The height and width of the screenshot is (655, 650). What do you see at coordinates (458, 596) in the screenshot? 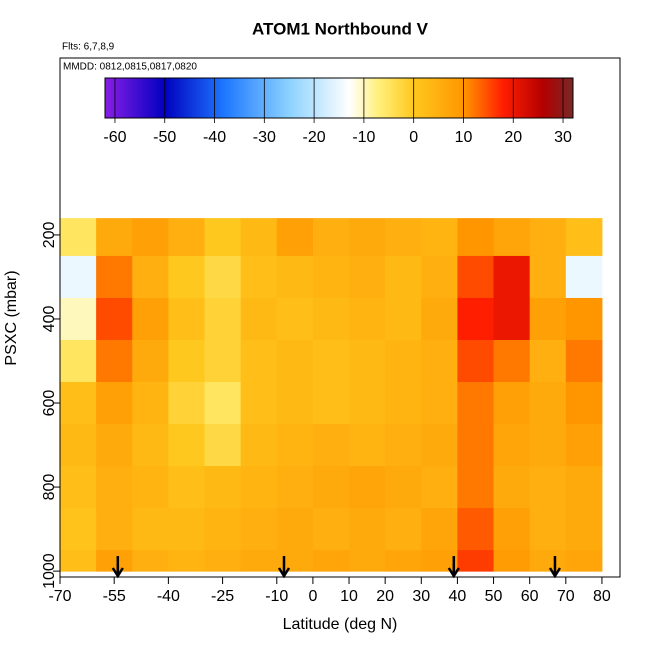
I see `x-tick-label: 40` at bounding box center [458, 596].